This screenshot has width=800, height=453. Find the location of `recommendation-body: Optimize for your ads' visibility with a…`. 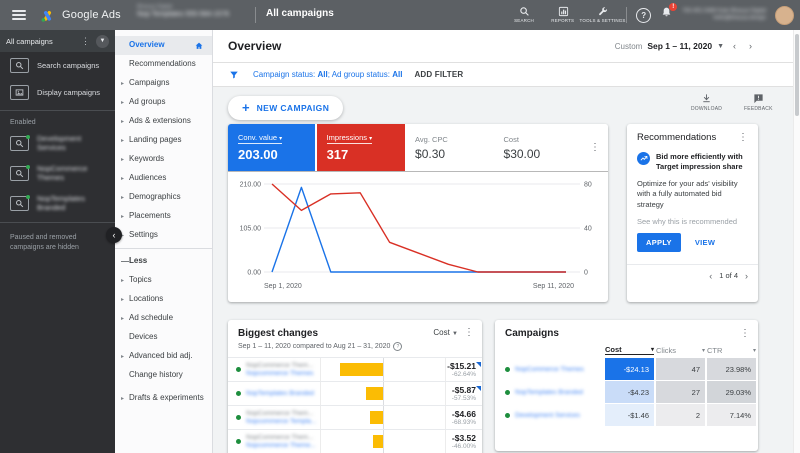

recommendation-body: Optimize for your ads' visibility with a… is located at coordinates (687, 194).